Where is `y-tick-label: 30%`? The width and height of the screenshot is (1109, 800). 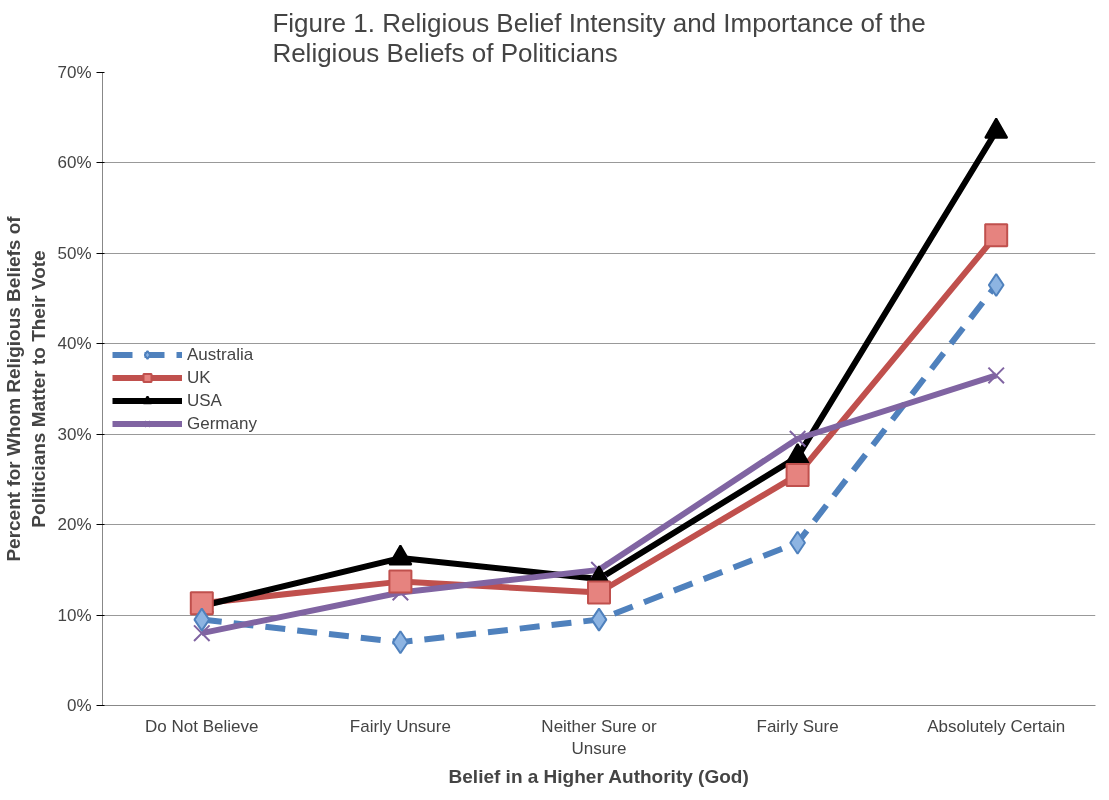 y-tick-label: 30% is located at coordinates (74, 434).